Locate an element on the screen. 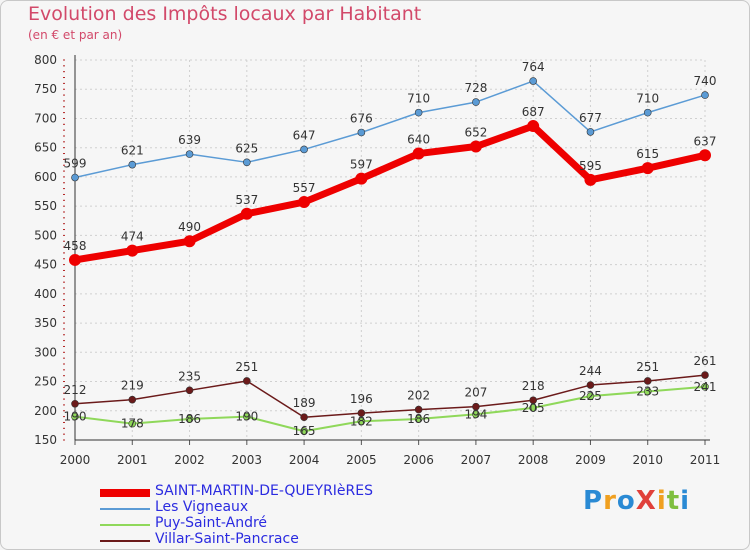 This screenshot has width=750, height=550. data-label: 676 is located at coordinates (361, 118).